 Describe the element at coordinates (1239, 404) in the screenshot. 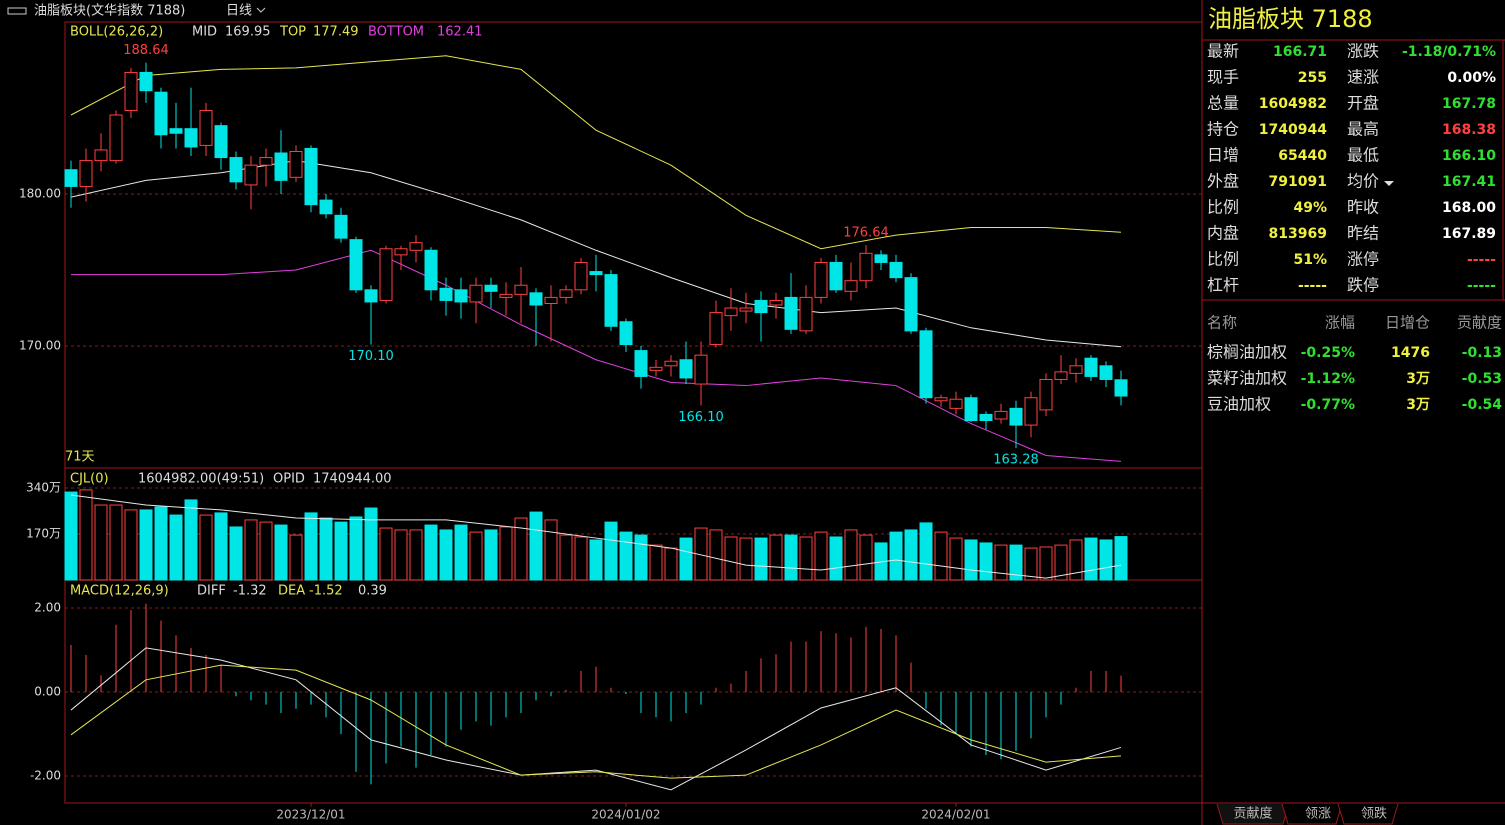

I see `component-cell: 豆油加权` at that location.